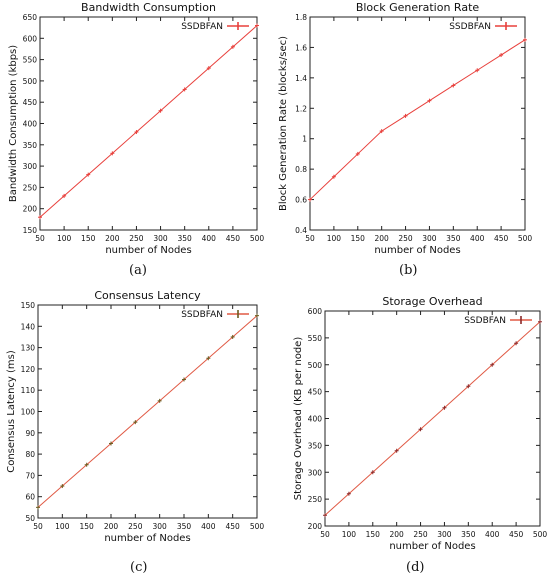  I want to click on y-tick-label: 0.4, so click(301, 230).